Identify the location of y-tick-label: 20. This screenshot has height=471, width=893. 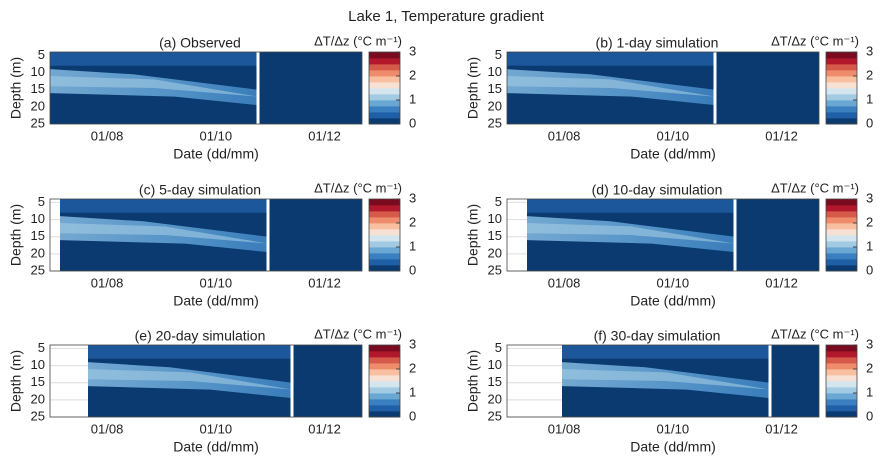
(38, 252).